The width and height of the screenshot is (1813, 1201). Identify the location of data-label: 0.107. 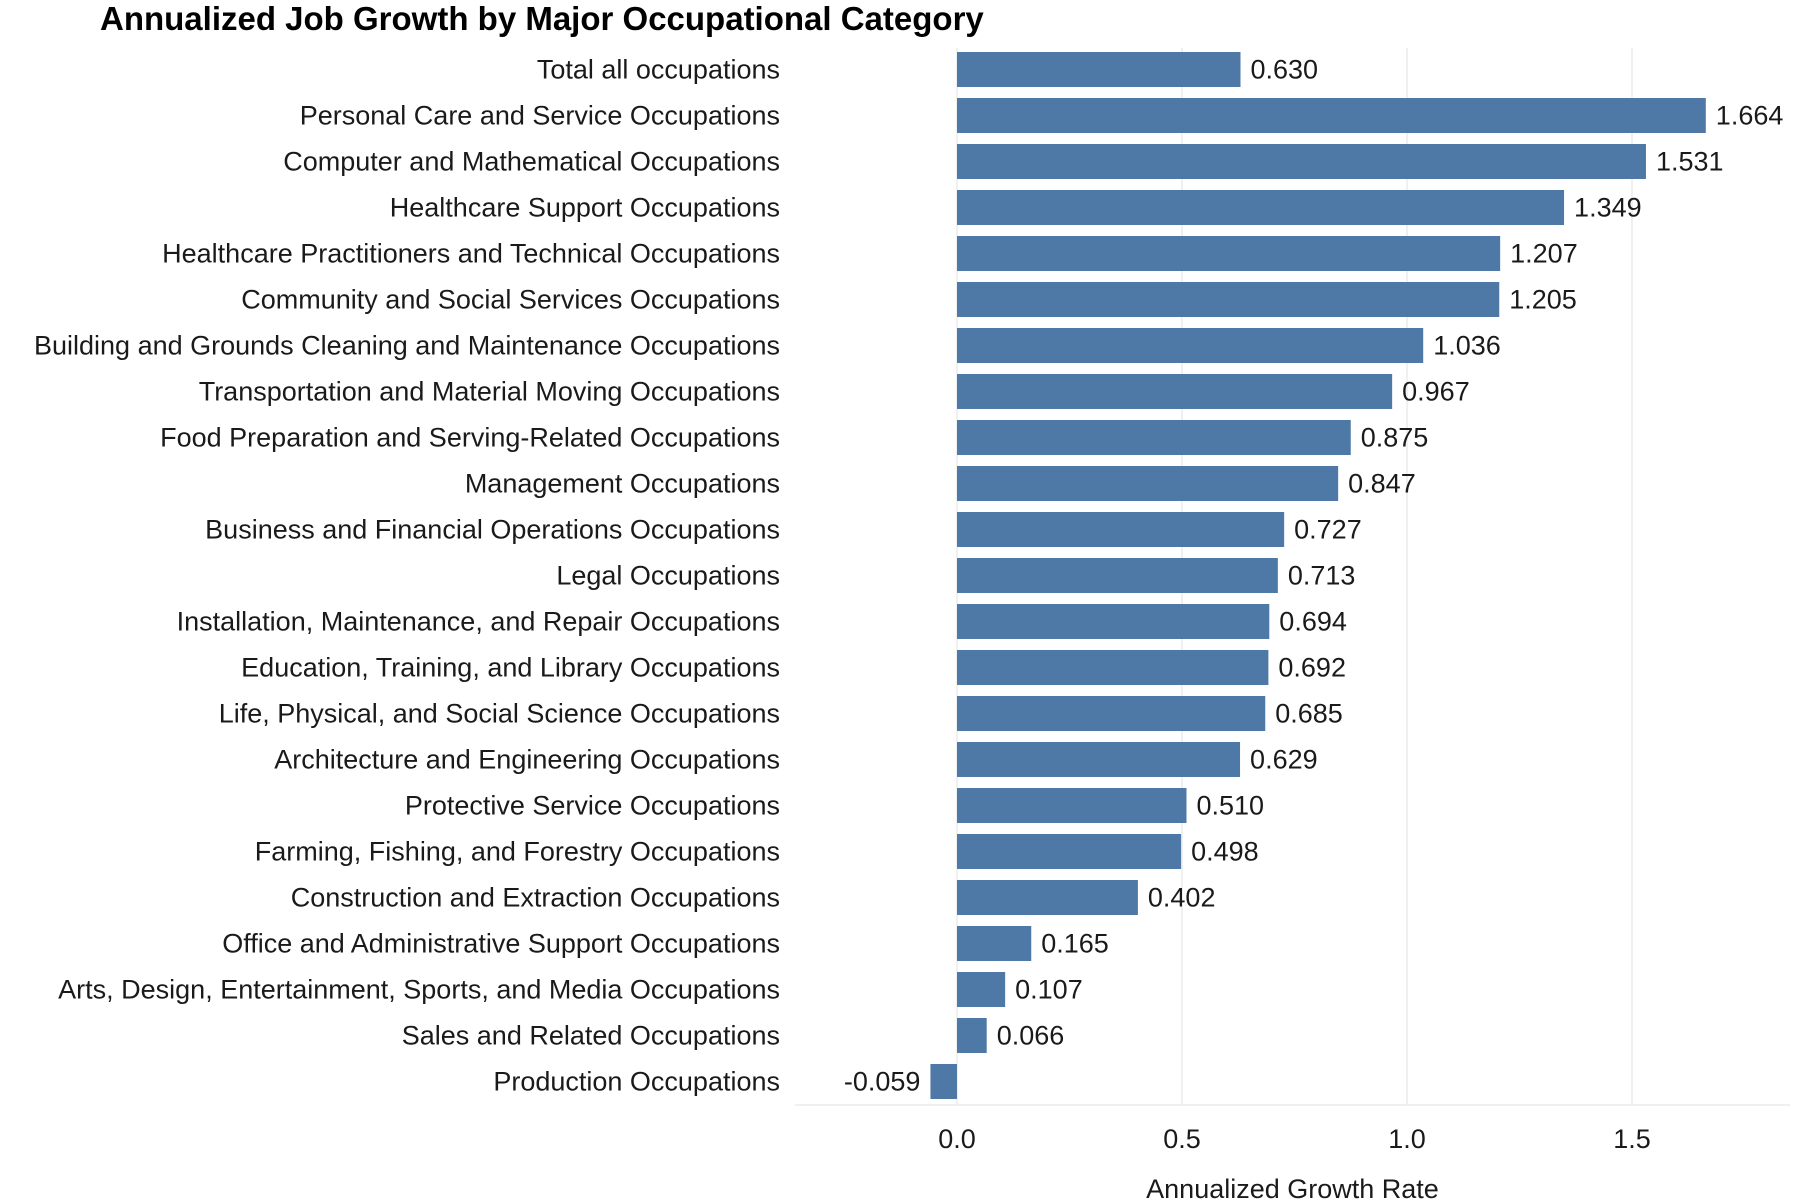
(1049, 990).